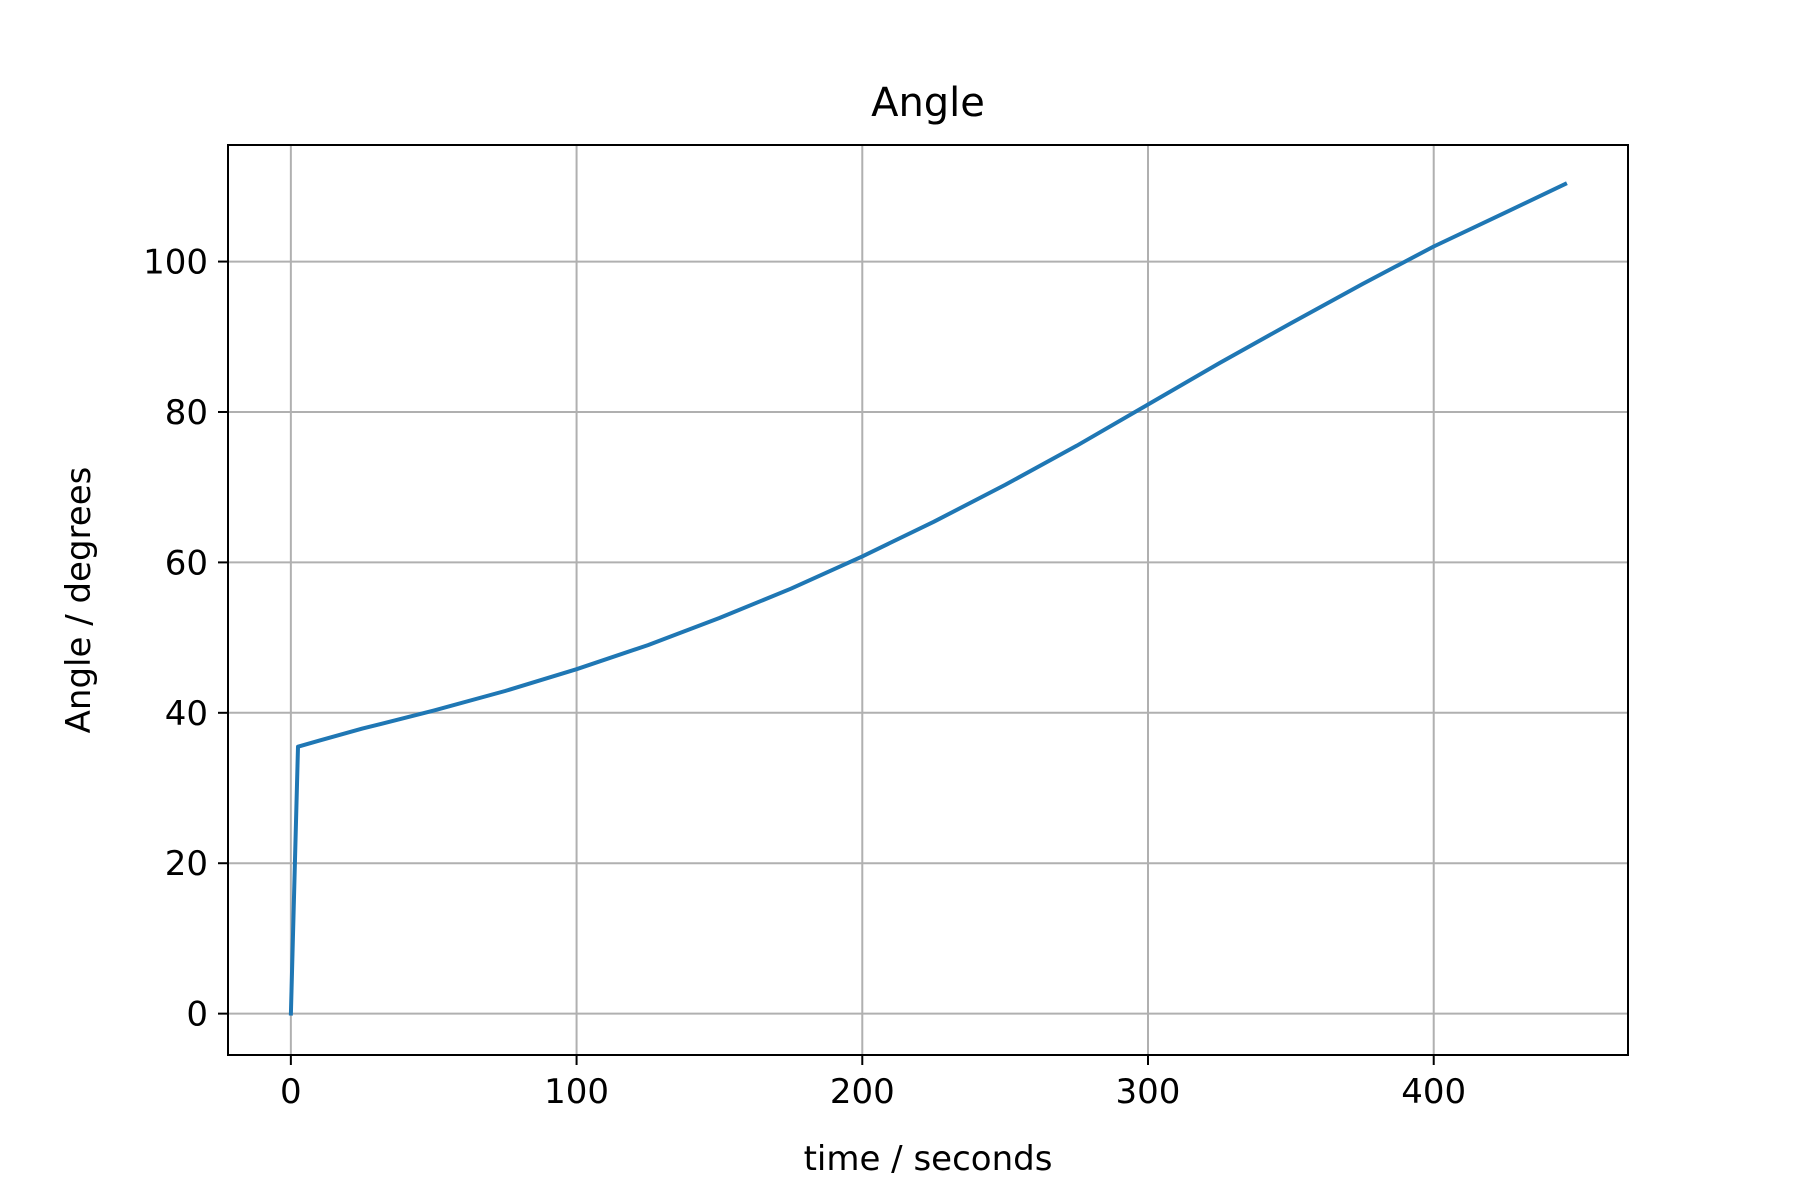 This screenshot has width=1800, height=1200. I want to click on x-tick-label: 0, so click(291, 1092).